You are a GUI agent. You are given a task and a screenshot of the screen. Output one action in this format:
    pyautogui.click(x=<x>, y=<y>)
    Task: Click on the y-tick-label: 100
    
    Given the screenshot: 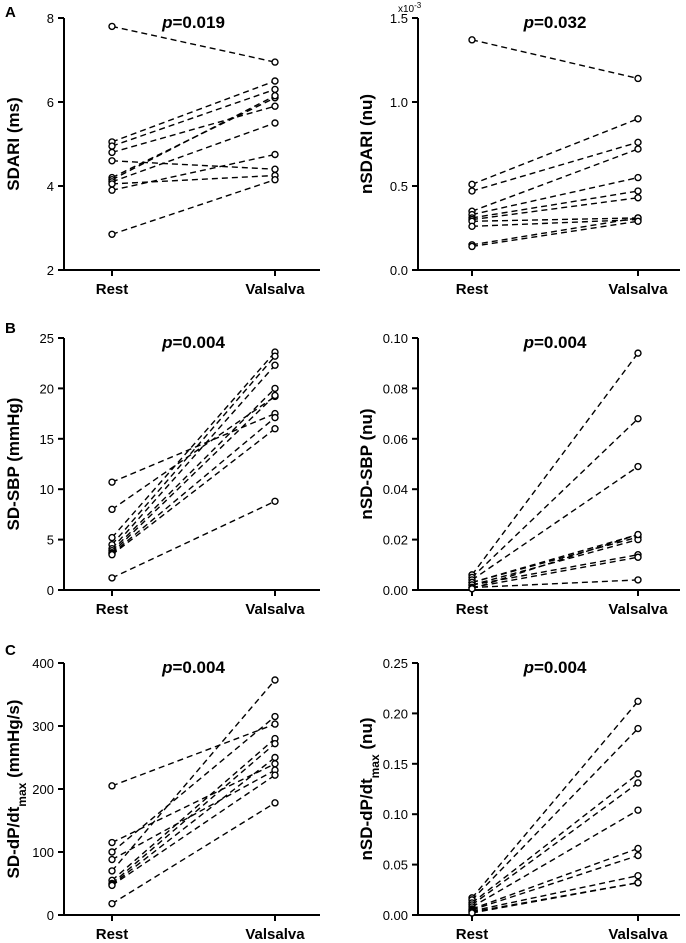 What is the action you would take?
    pyautogui.click(x=43, y=852)
    